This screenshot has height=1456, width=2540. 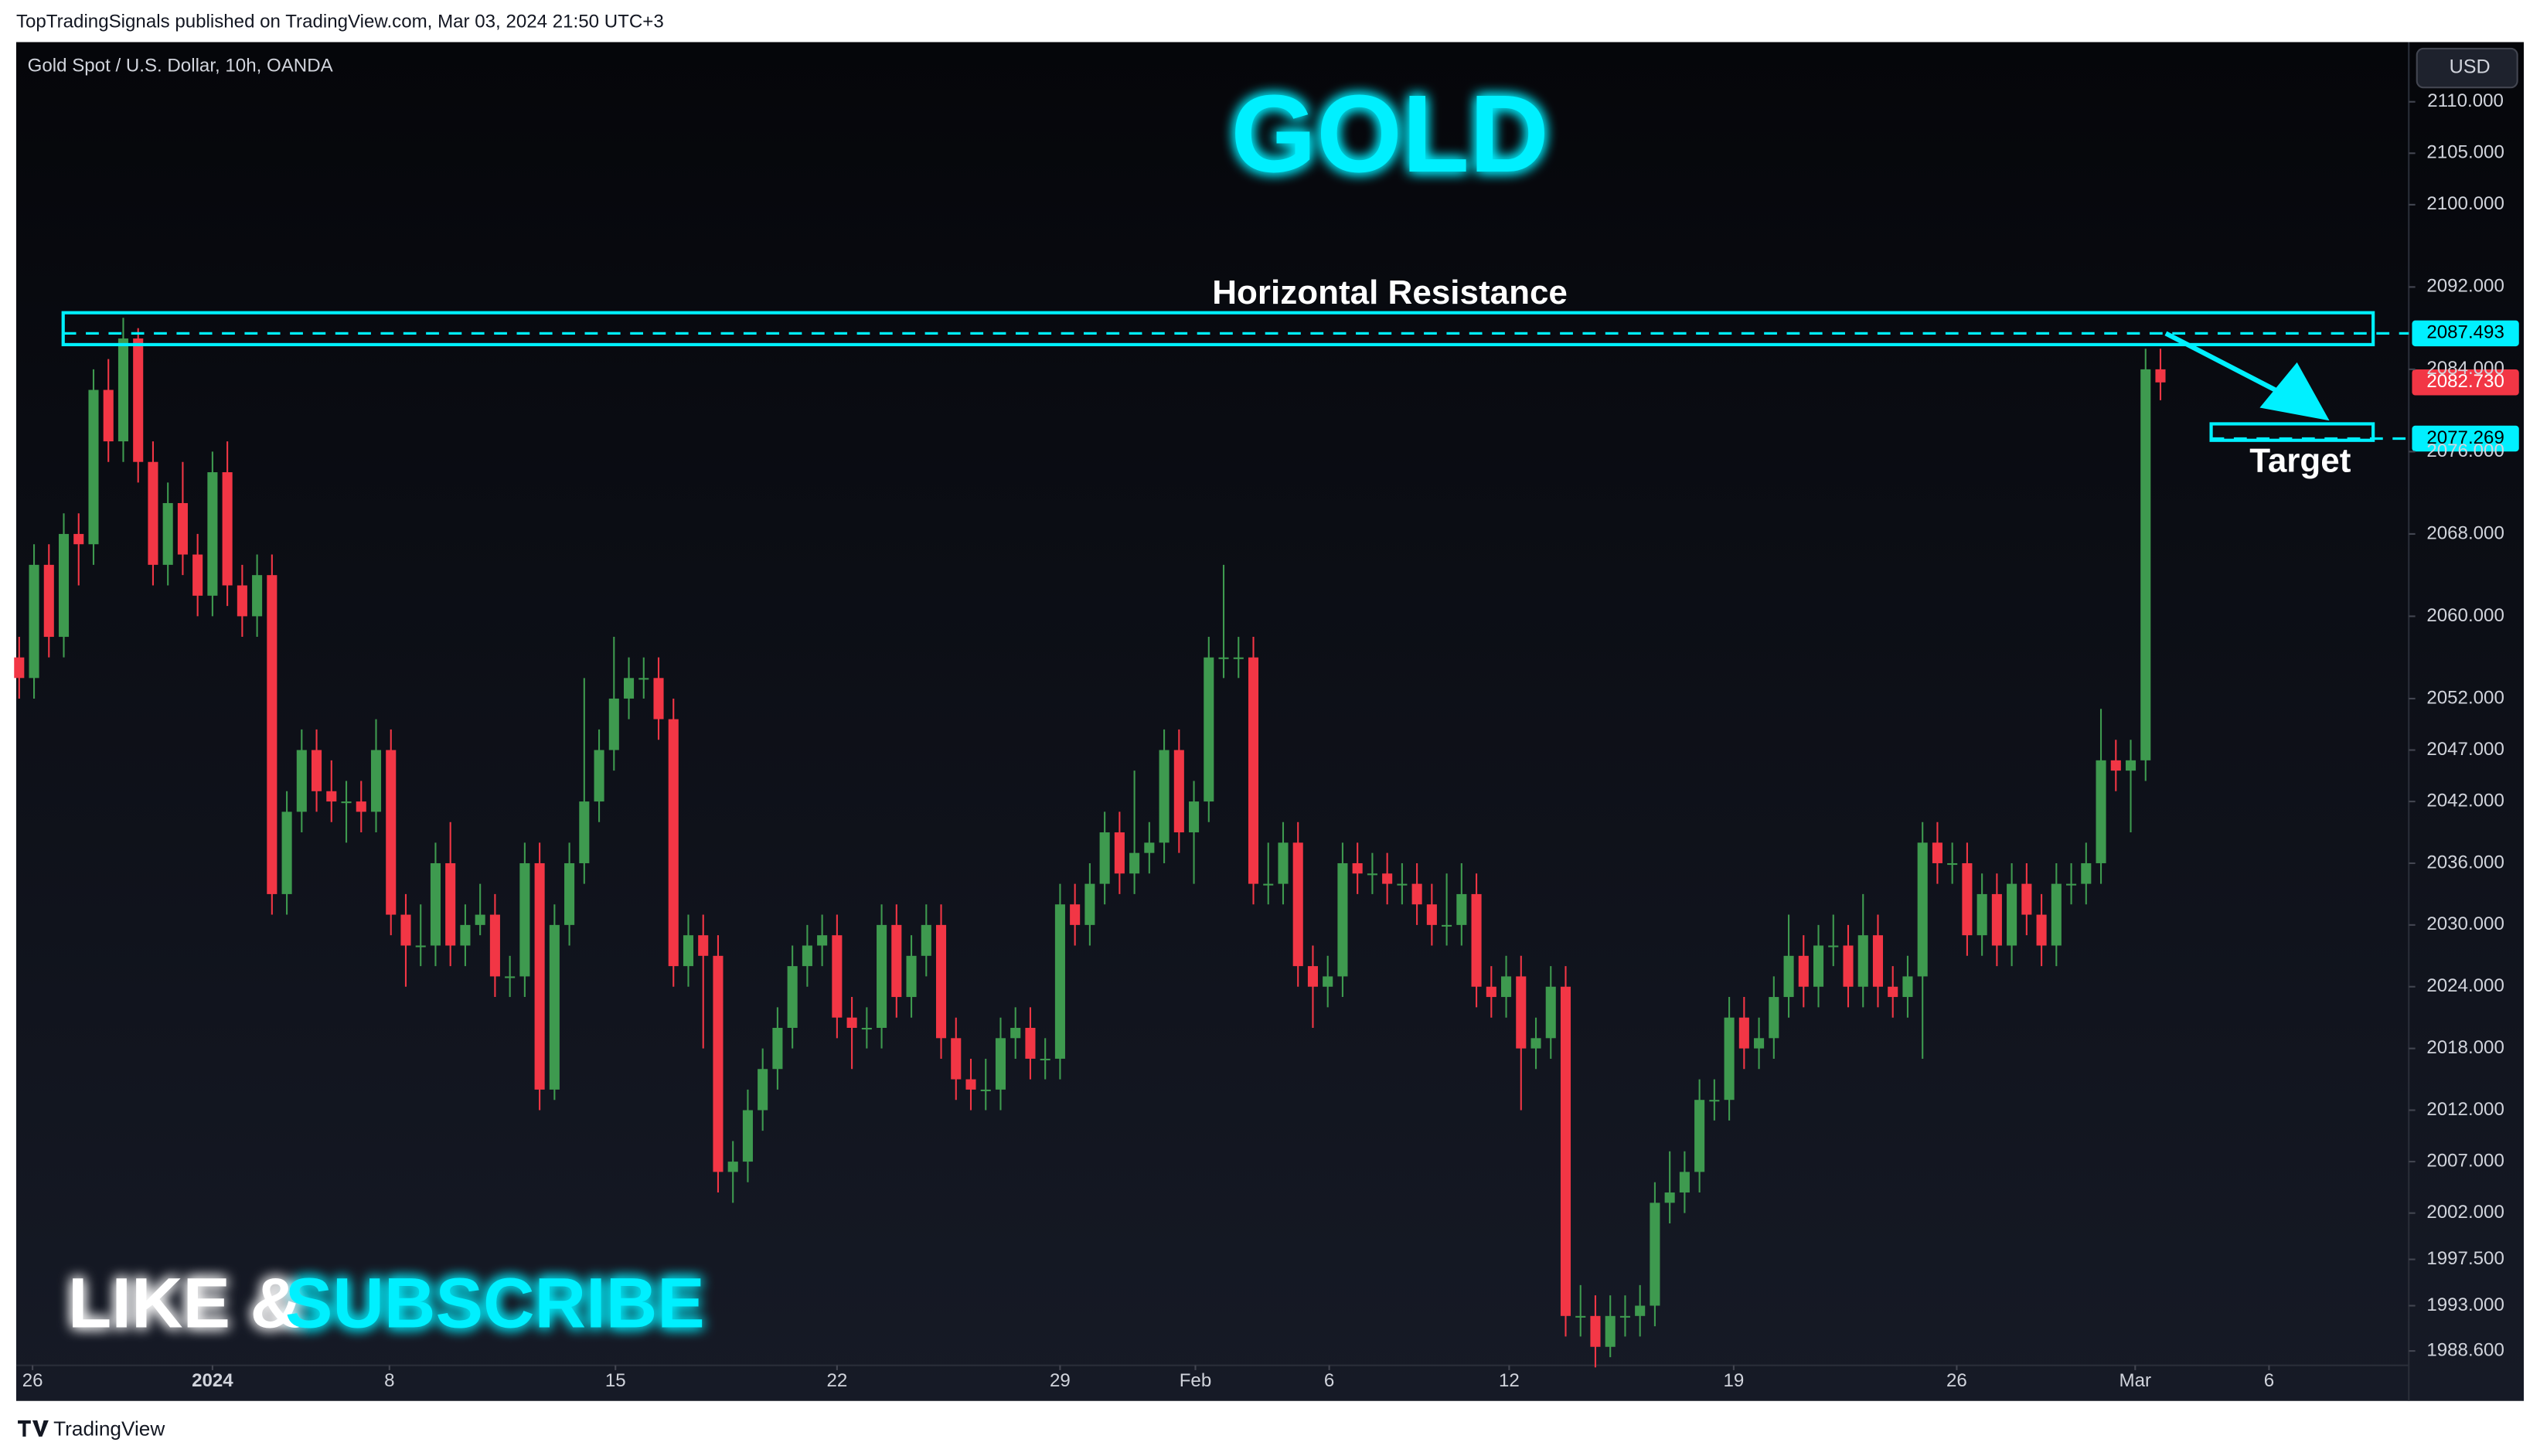 I want to click on symbol-label: Gold Spot / U.S. Dollar, 10h, OANDA, so click(x=181, y=66).